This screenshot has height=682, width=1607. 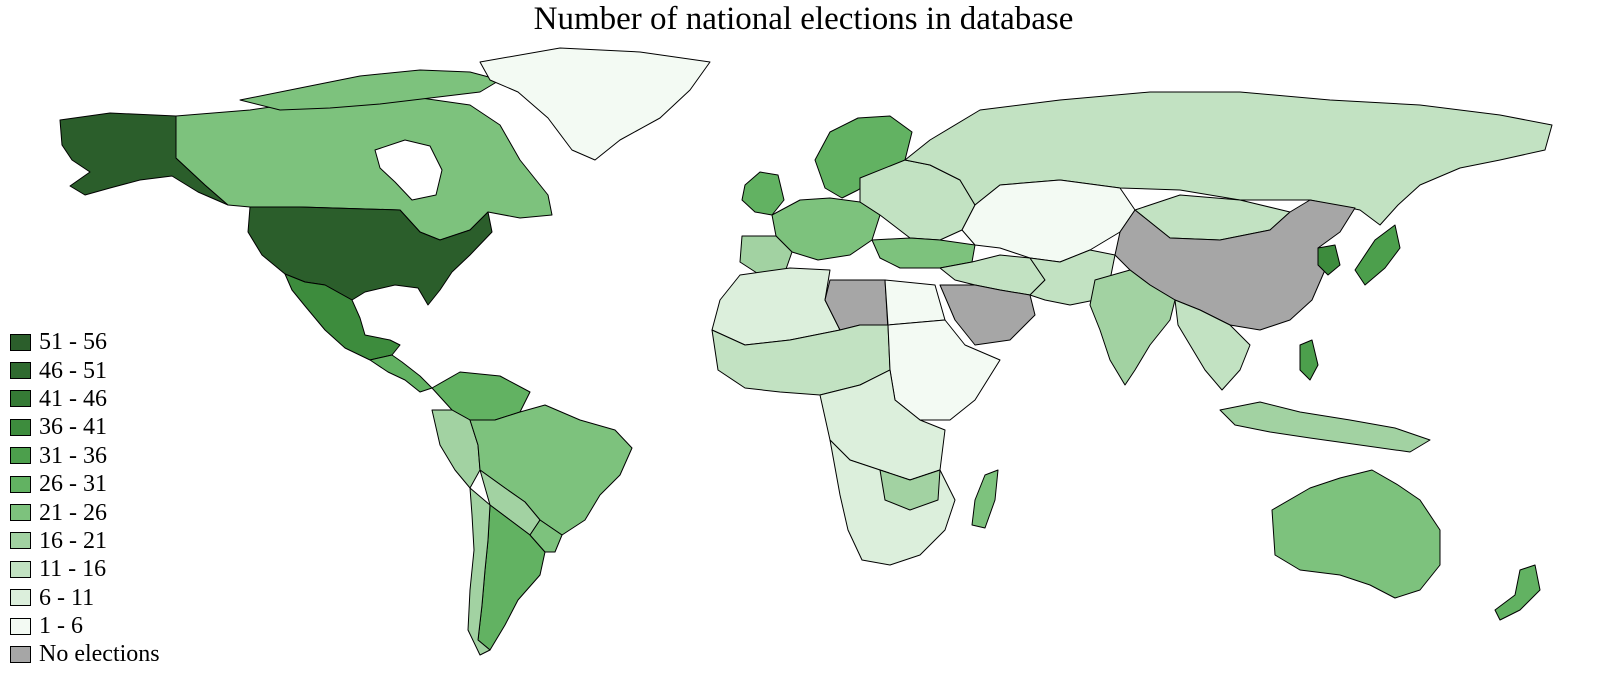 What do you see at coordinates (73, 455) in the screenshot?
I see `legend-label: 31 - 36` at bounding box center [73, 455].